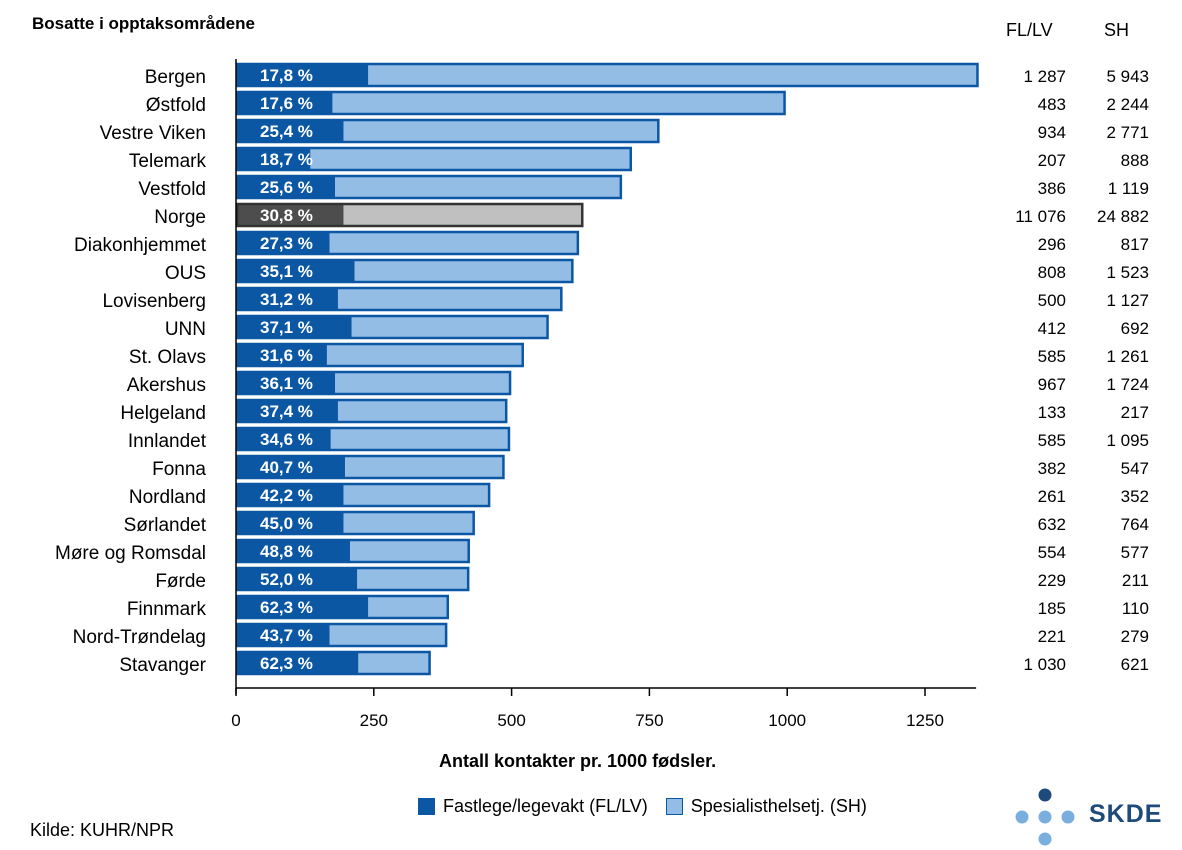 This screenshot has height=850, width=1182. I want to click on category-label-15: Nordland, so click(167, 497).